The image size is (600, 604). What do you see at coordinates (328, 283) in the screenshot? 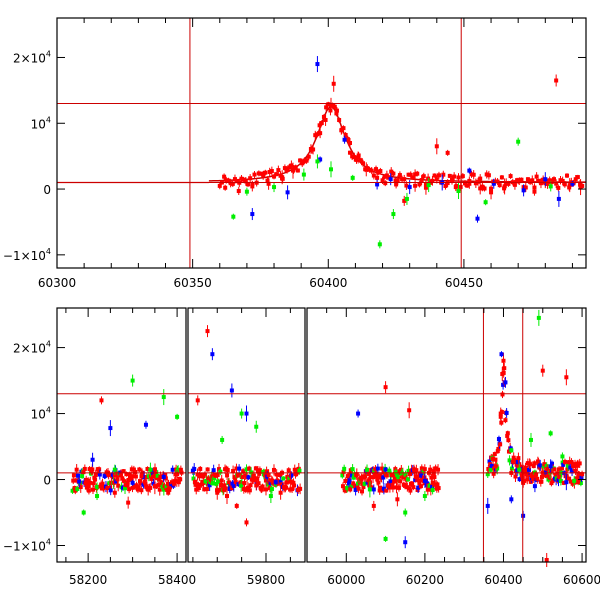
I see `top-x-tick-label: 60400` at bounding box center [328, 283].